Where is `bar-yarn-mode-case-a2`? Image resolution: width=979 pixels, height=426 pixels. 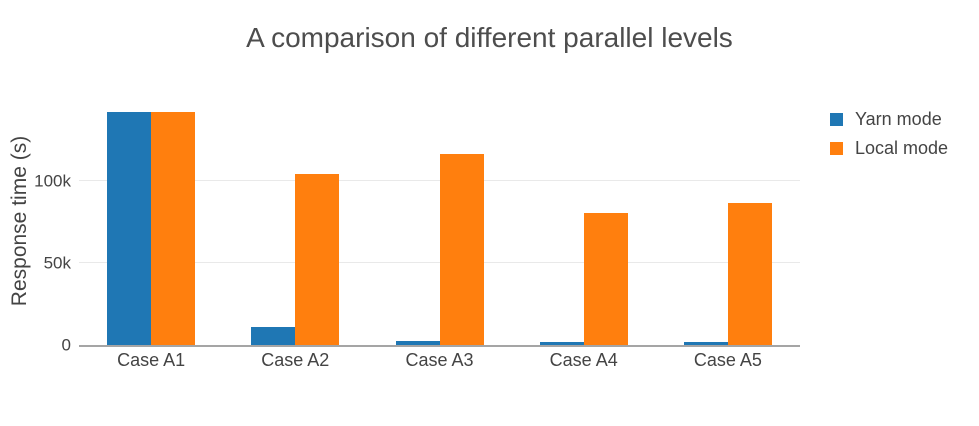 bar-yarn-mode-case-a2 is located at coordinates (273, 335).